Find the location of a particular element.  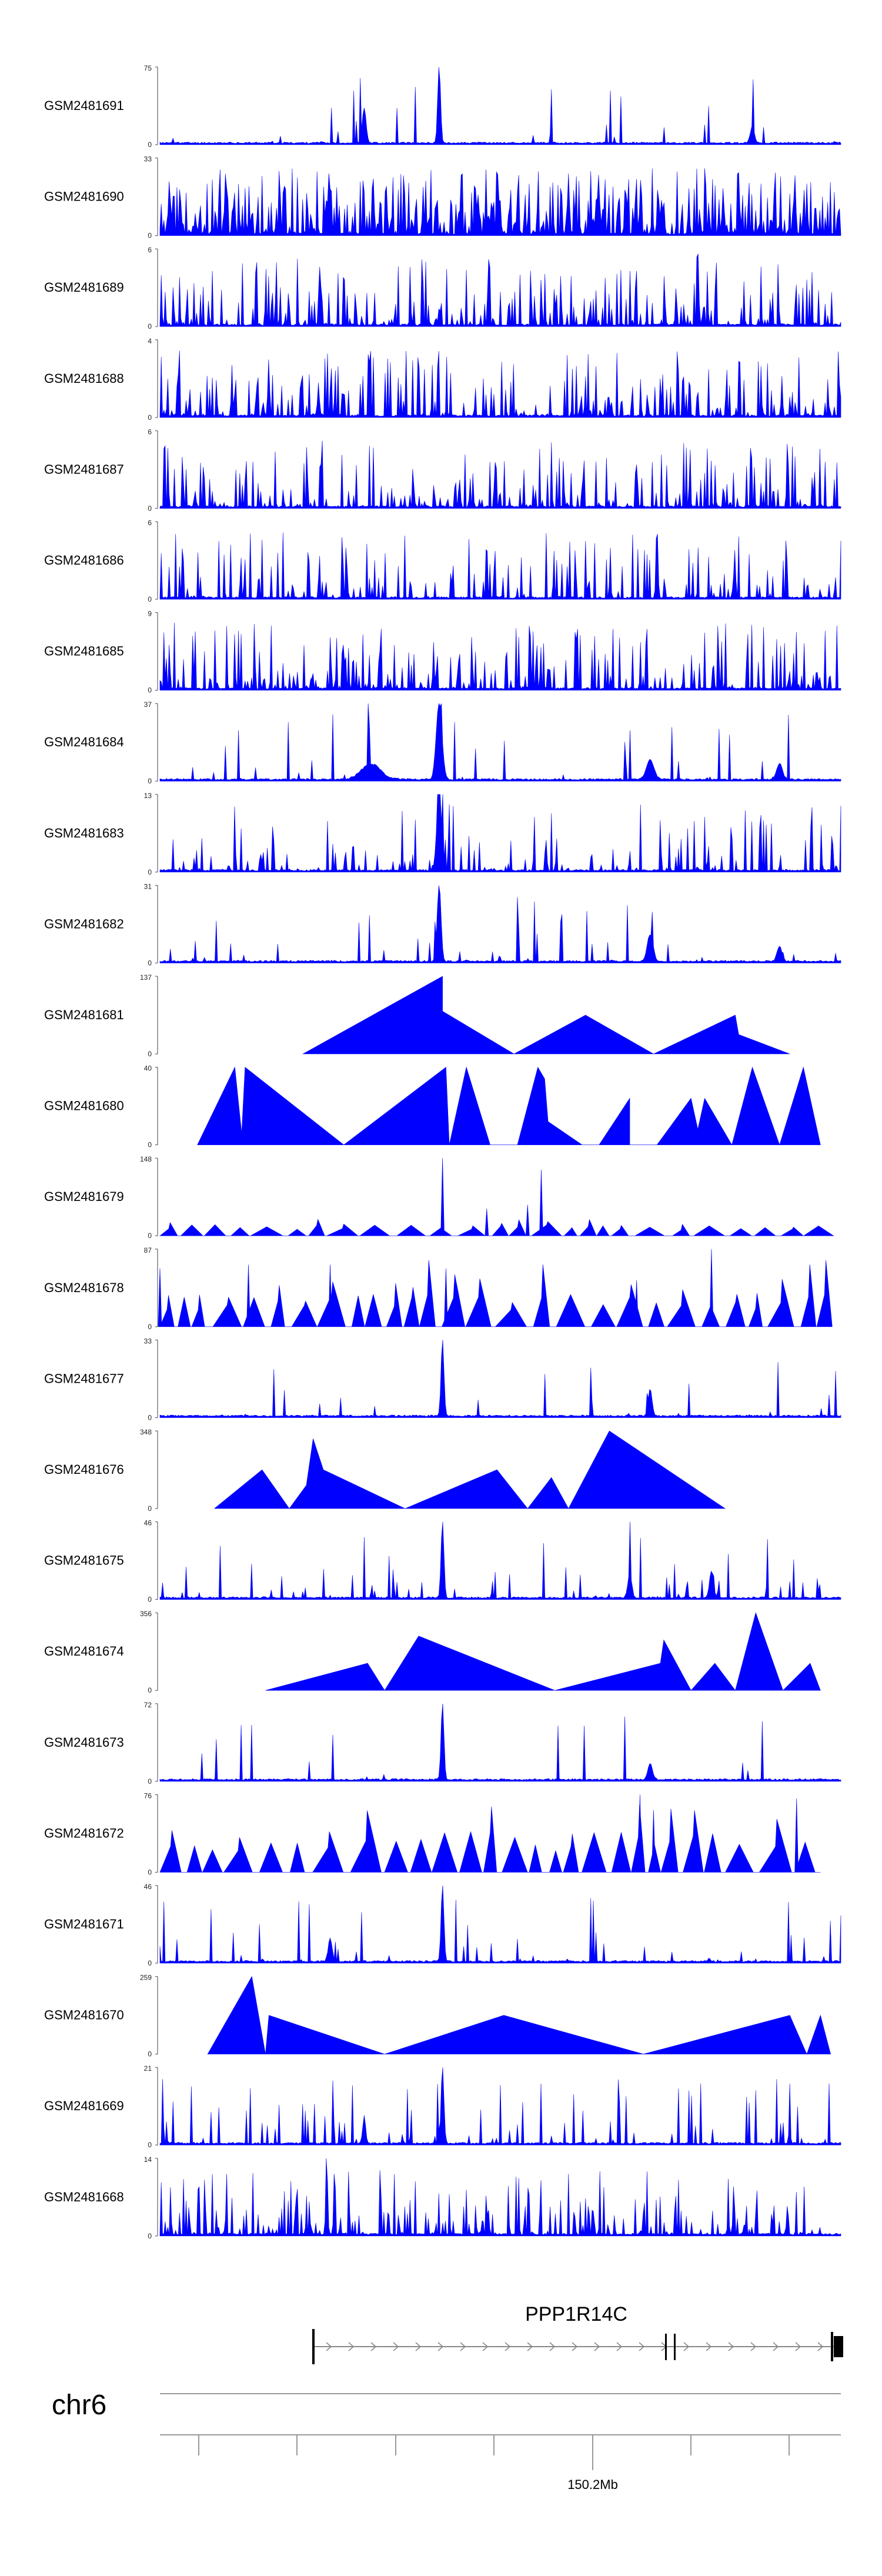

track-GSM2481691: GSM2481691 75 0 is located at coordinates (442, 106).